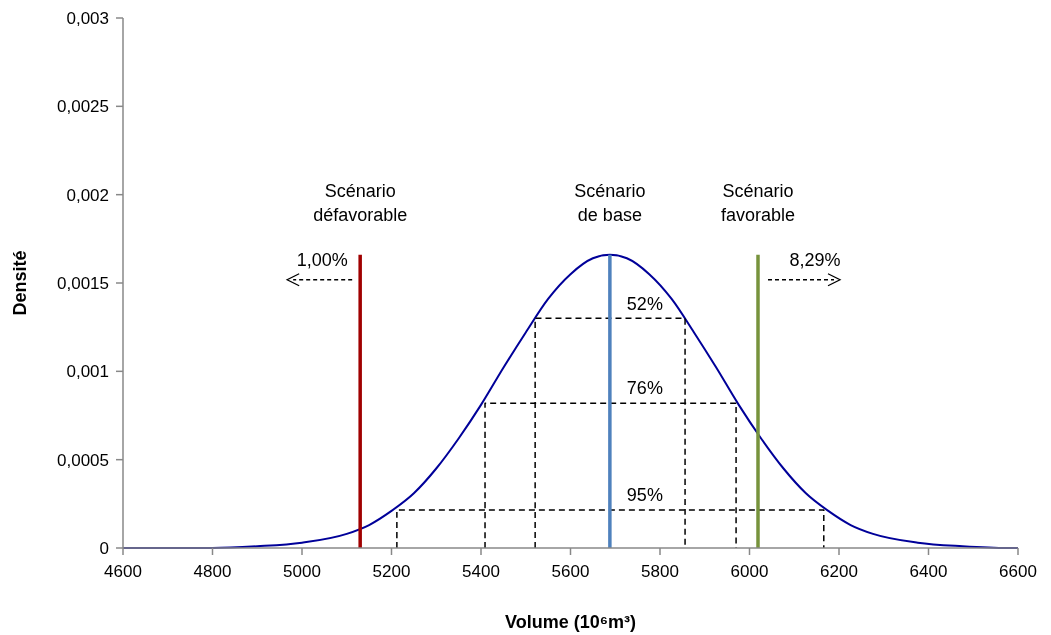  I want to click on ref-line-label: Scénario de base, so click(610, 202).